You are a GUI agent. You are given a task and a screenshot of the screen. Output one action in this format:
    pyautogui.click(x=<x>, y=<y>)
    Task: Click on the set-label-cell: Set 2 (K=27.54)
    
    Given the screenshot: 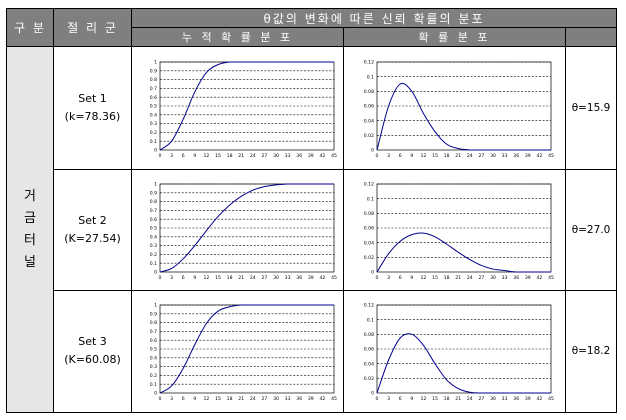 What is the action you would take?
    pyautogui.click(x=92, y=229)
    